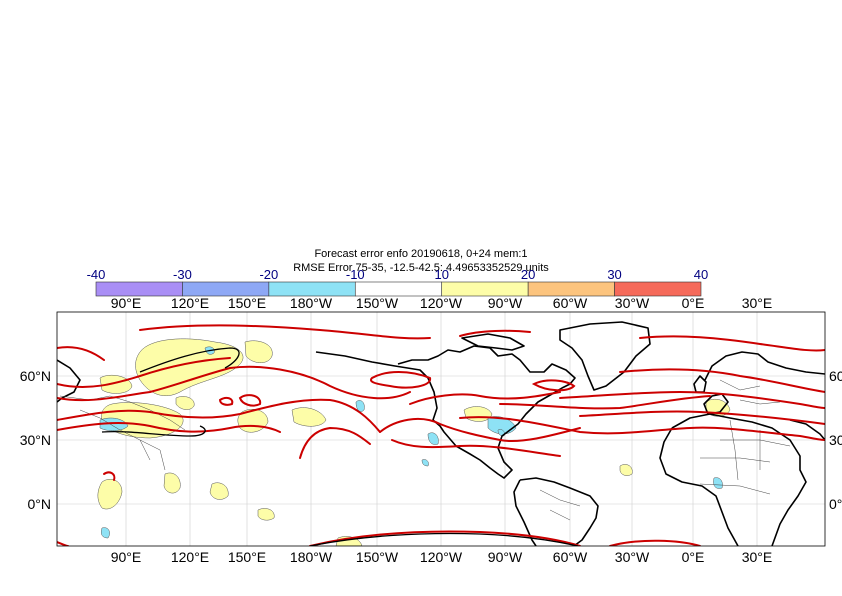  What do you see at coordinates (614, 274) in the screenshot?
I see `colorbar-label: 30` at bounding box center [614, 274].